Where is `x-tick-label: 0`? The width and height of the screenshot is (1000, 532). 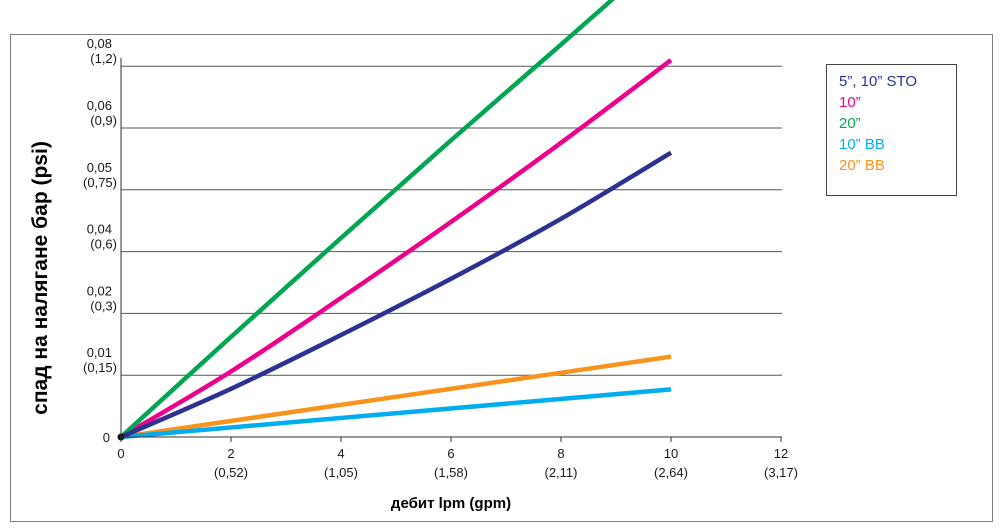 x-tick-label: 0 is located at coordinates (120, 453).